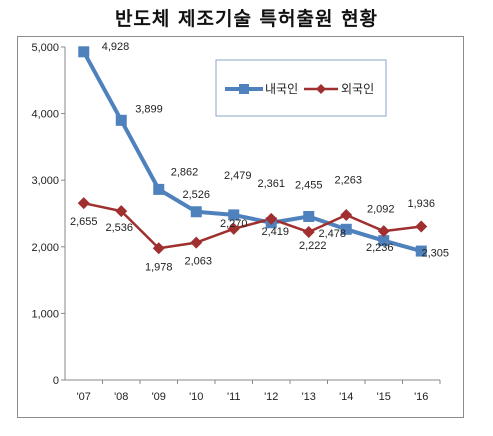  What do you see at coordinates (149, 109) in the screenshot?
I see `data-label-domestic: 3,899` at bounding box center [149, 109].